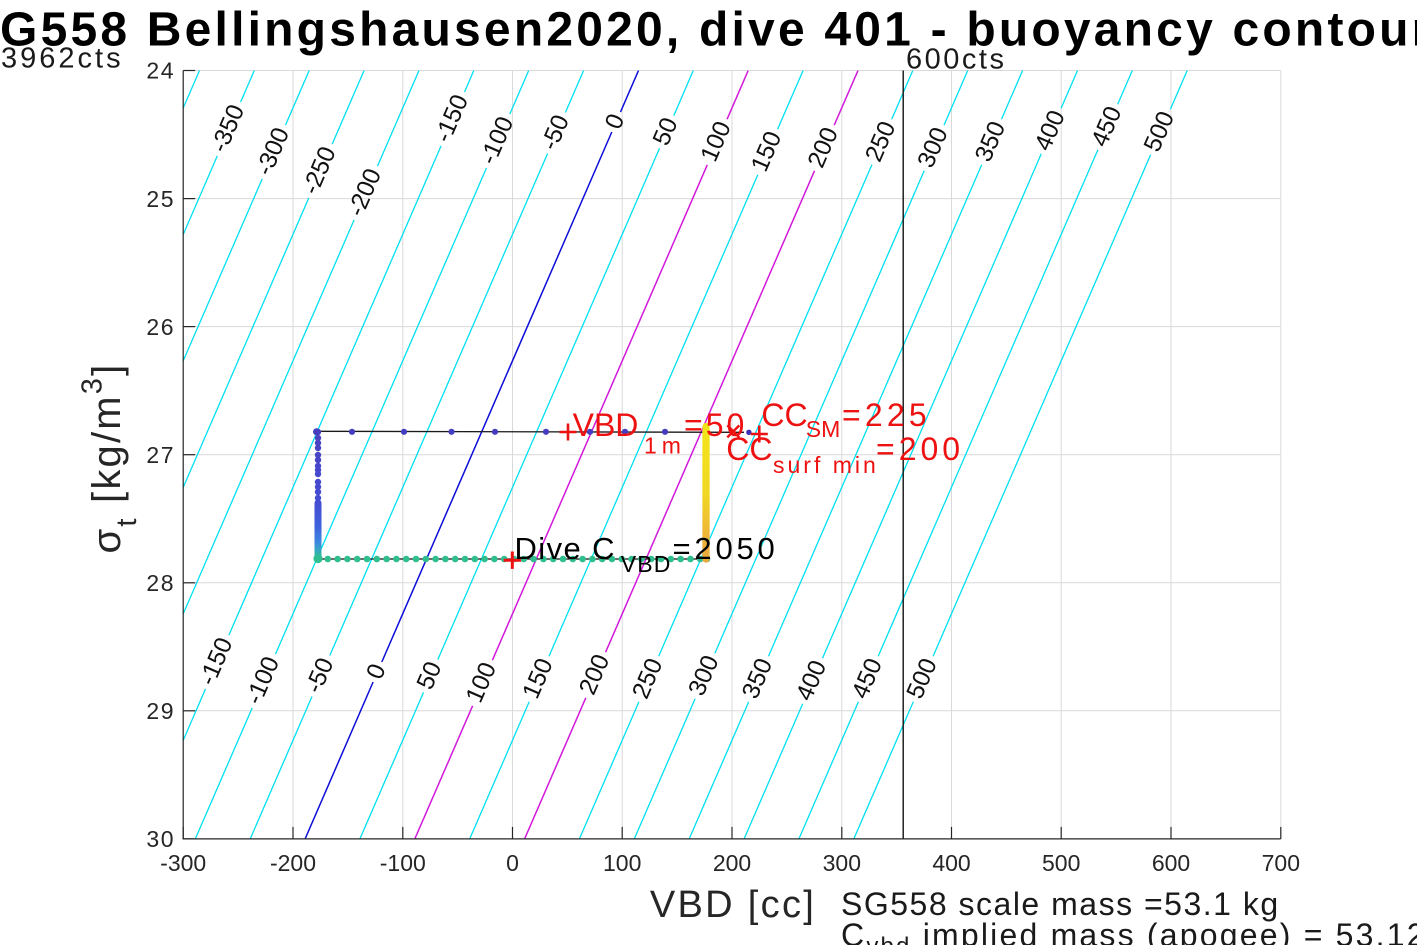  I want to click on svg-text: =50, so click(715, 425).